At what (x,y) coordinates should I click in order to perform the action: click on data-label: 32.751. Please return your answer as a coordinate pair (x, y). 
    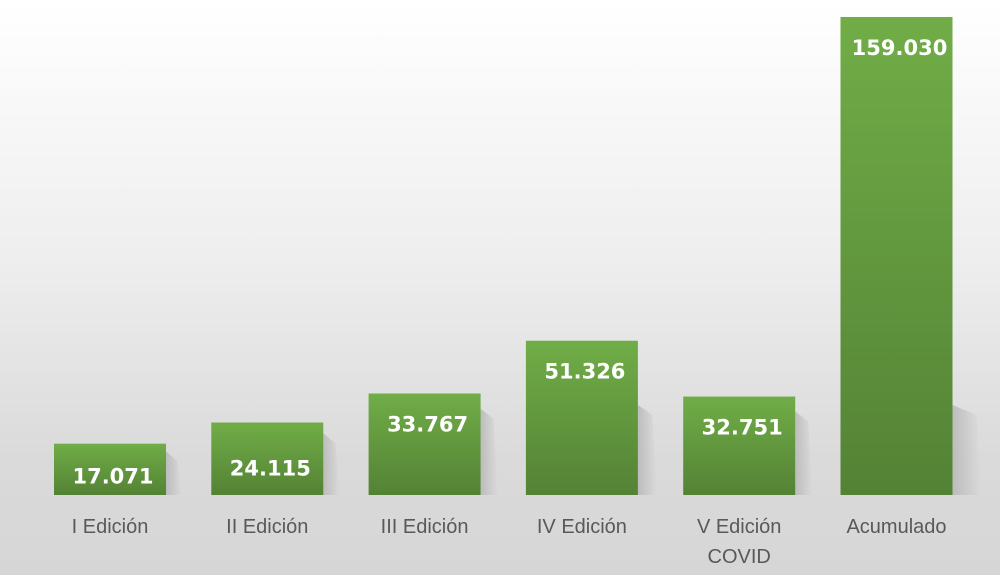
    Looking at the image, I should click on (742, 428).